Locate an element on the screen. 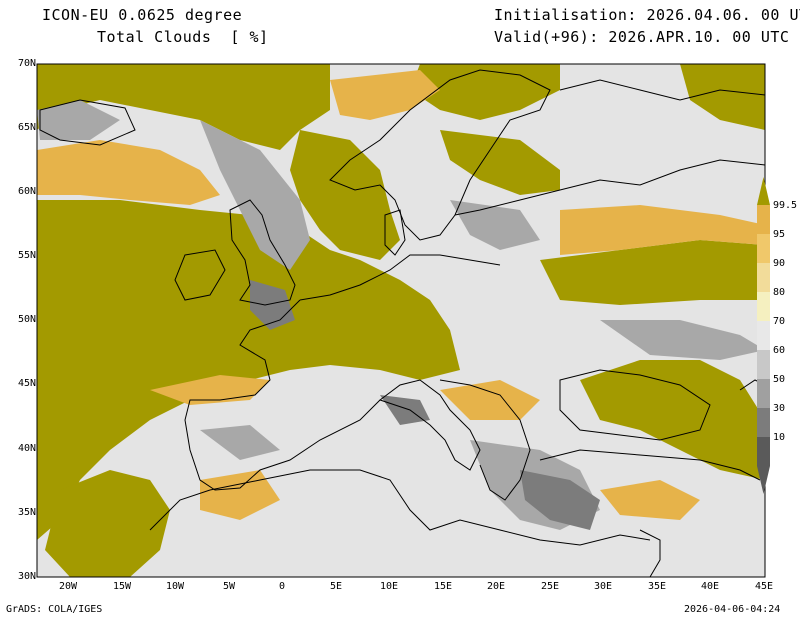 The image size is (800, 618). y-tick-label: 35N is located at coordinates (26, 512).